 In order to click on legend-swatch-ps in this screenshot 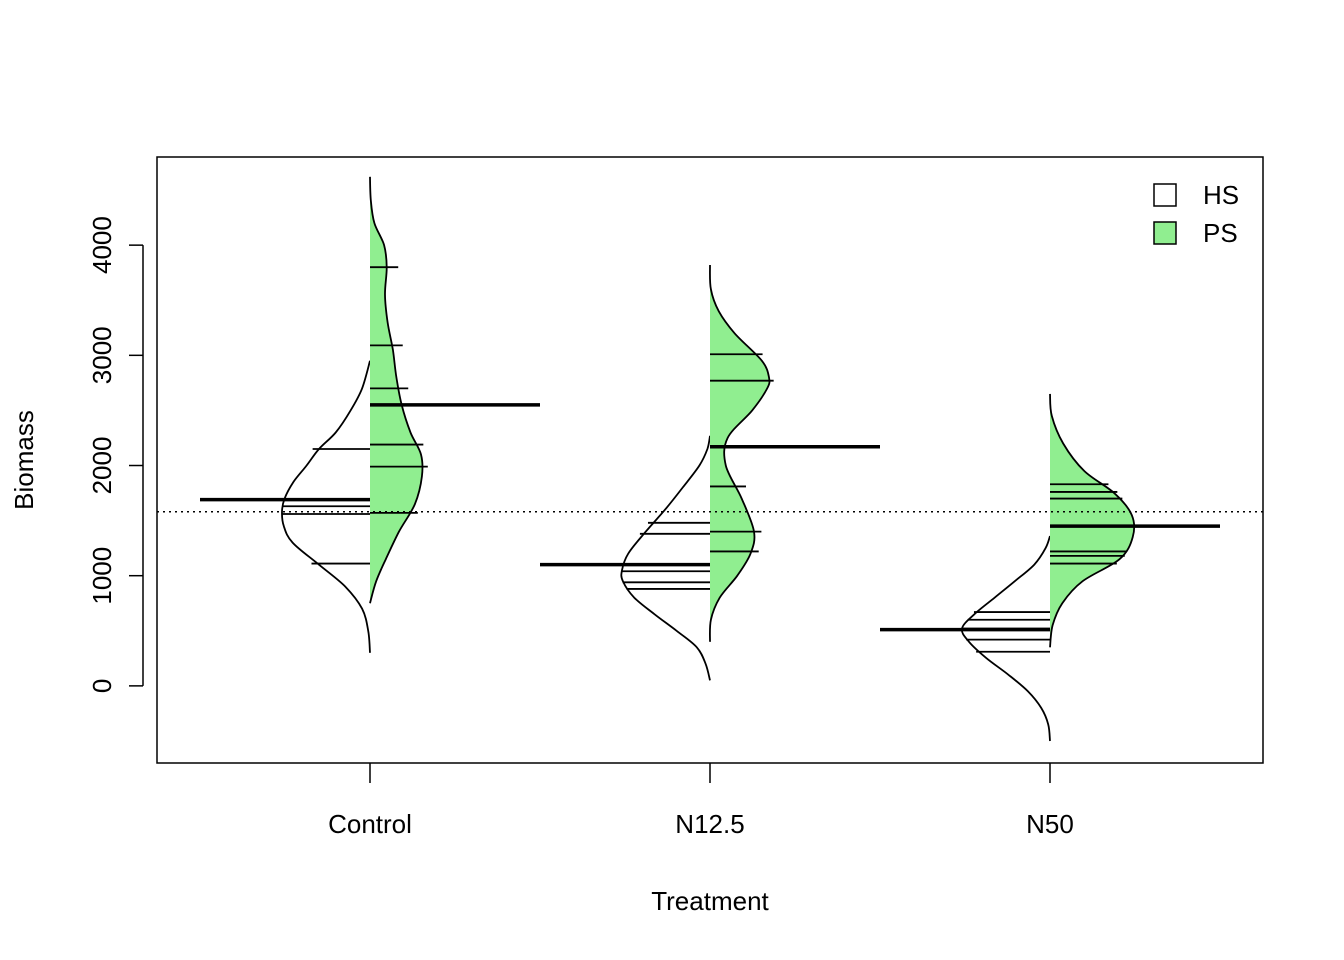, I will do `click(1165, 233)`.